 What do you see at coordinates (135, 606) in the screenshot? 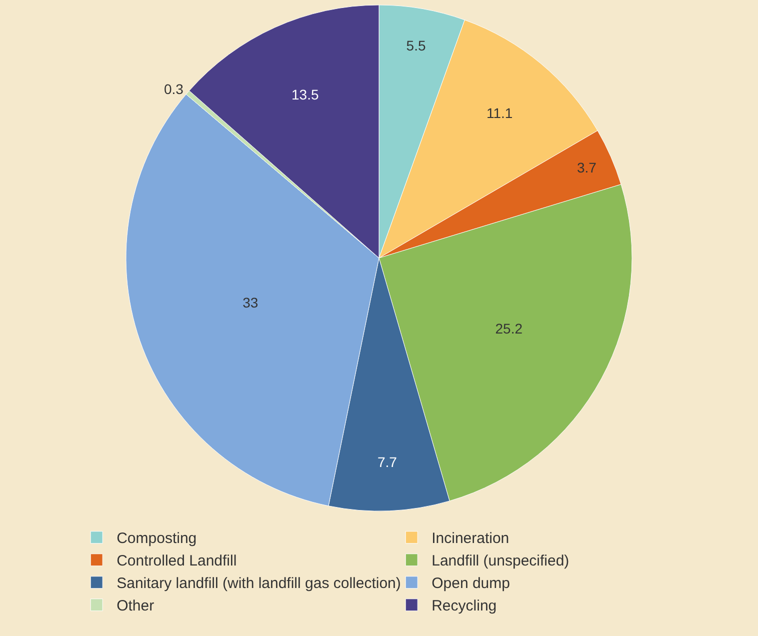
I see `legend-label: Other` at bounding box center [135, 606].